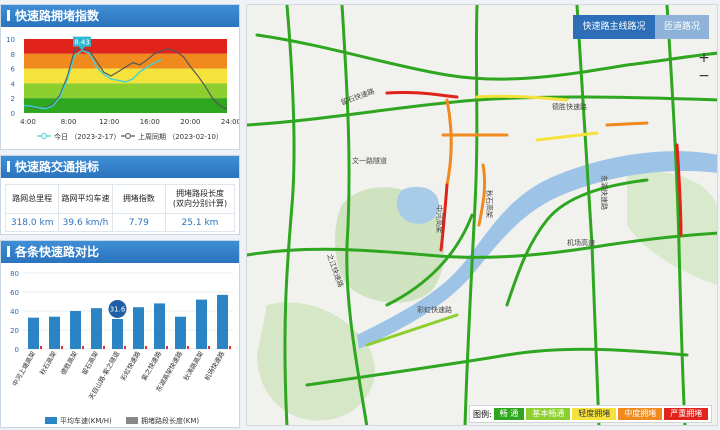 Image resolution: width=720 pixels, height=430 pixels. Describe the element at coordinates (704, 58) in the screenshot. I see `zoom-in-button: +` at that location.